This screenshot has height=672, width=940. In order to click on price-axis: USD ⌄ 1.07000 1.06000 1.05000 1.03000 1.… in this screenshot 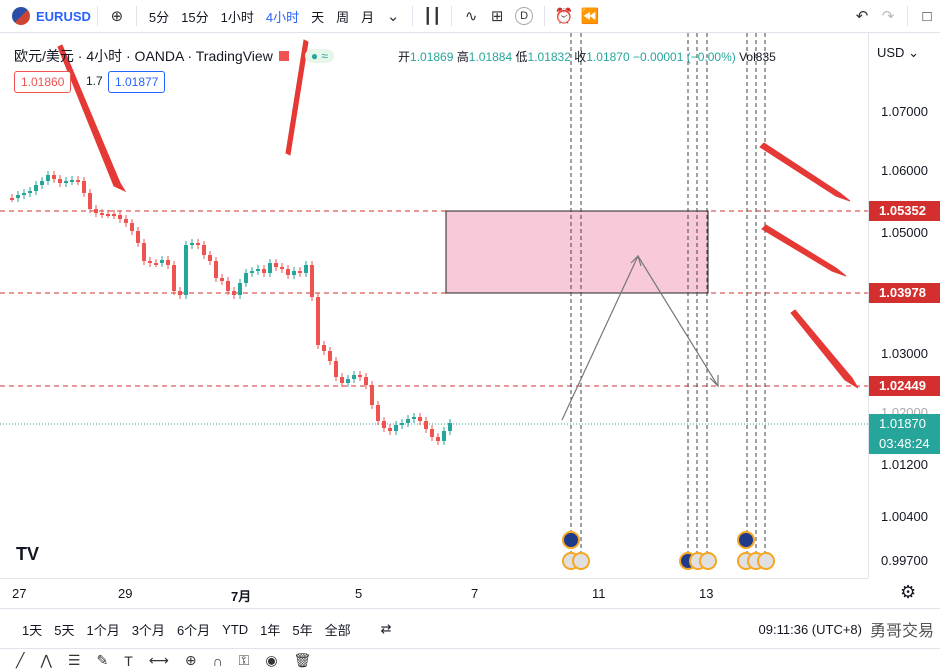, I will do `click(904, 305)`.